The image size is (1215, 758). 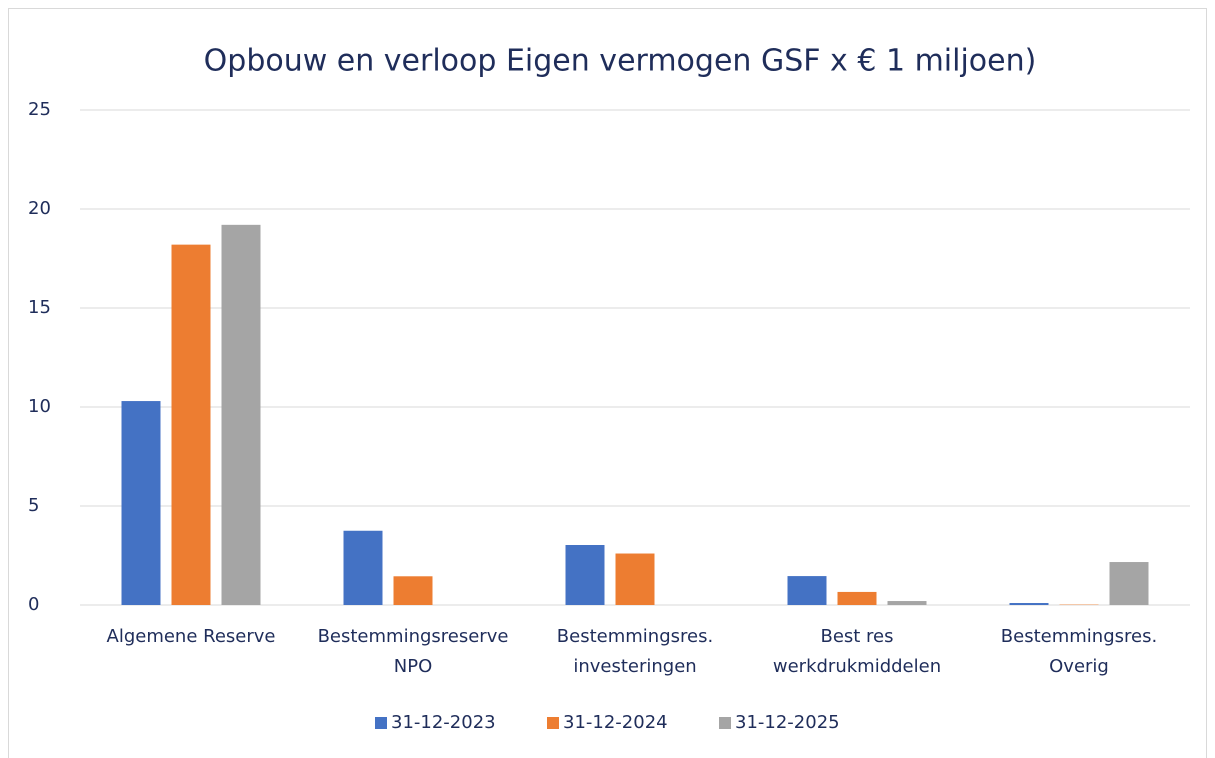 I want to click on x-tick-label: NPO, so click(x=413, y=666).